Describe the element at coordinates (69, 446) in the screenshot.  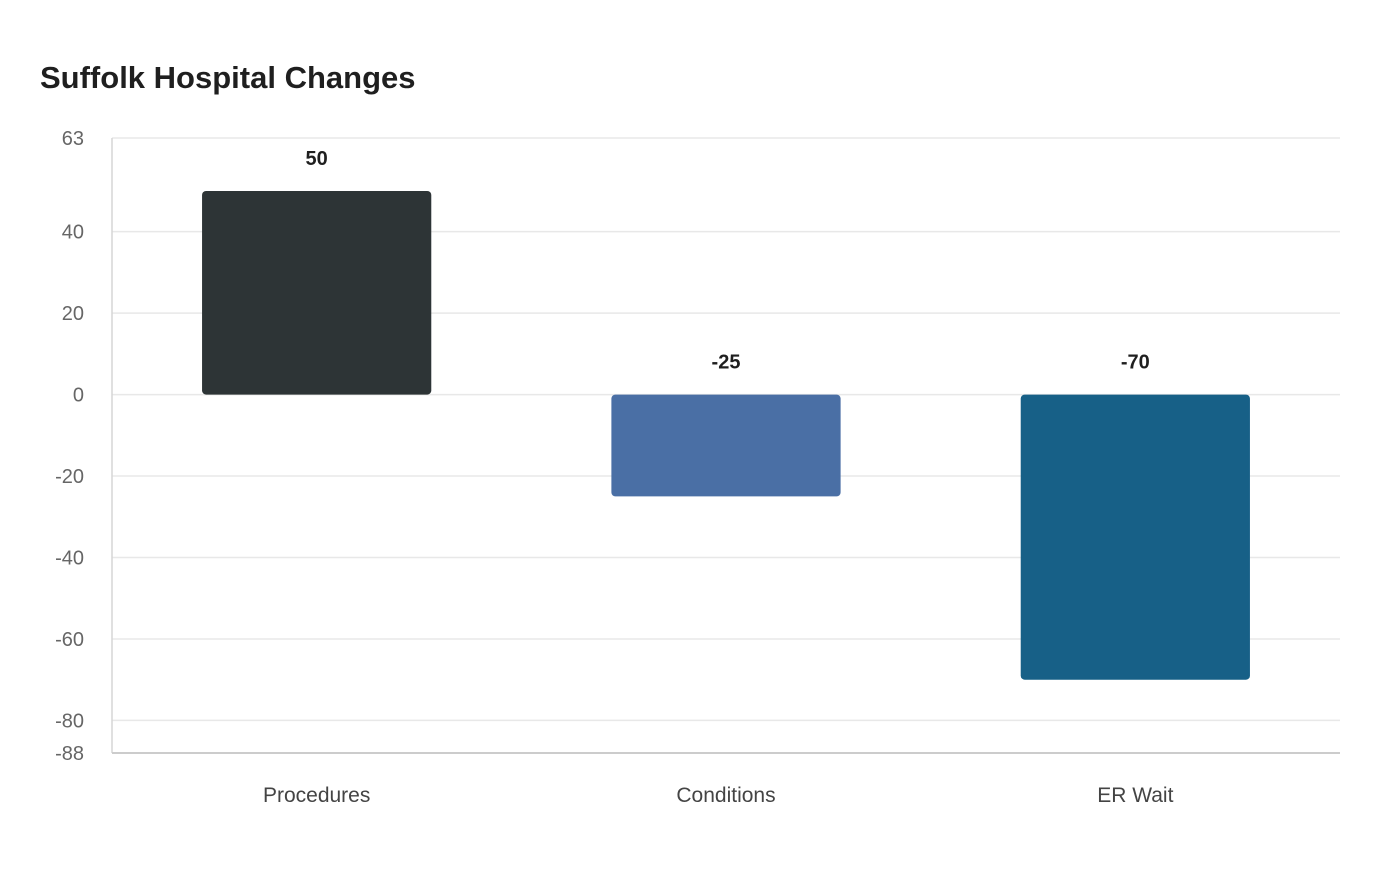
I see `y-tick-labels: 63 40 20 0 -20 -40 -60 -80 -88` at that location.